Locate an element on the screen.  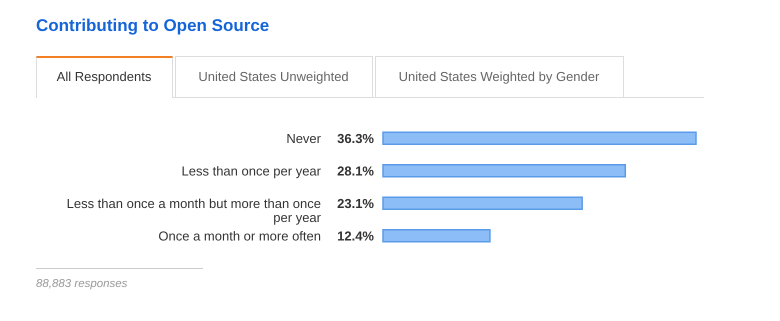
text: All Respondents is located at coordinates (104, 76).